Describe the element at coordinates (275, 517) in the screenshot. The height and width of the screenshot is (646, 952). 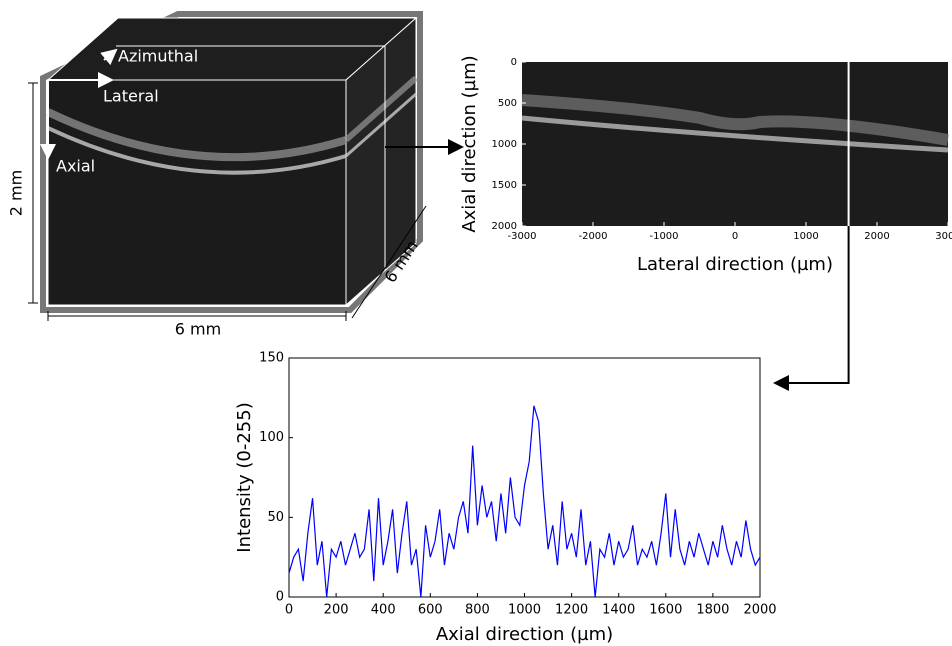
I see `y-tick-label: 50` at that location.